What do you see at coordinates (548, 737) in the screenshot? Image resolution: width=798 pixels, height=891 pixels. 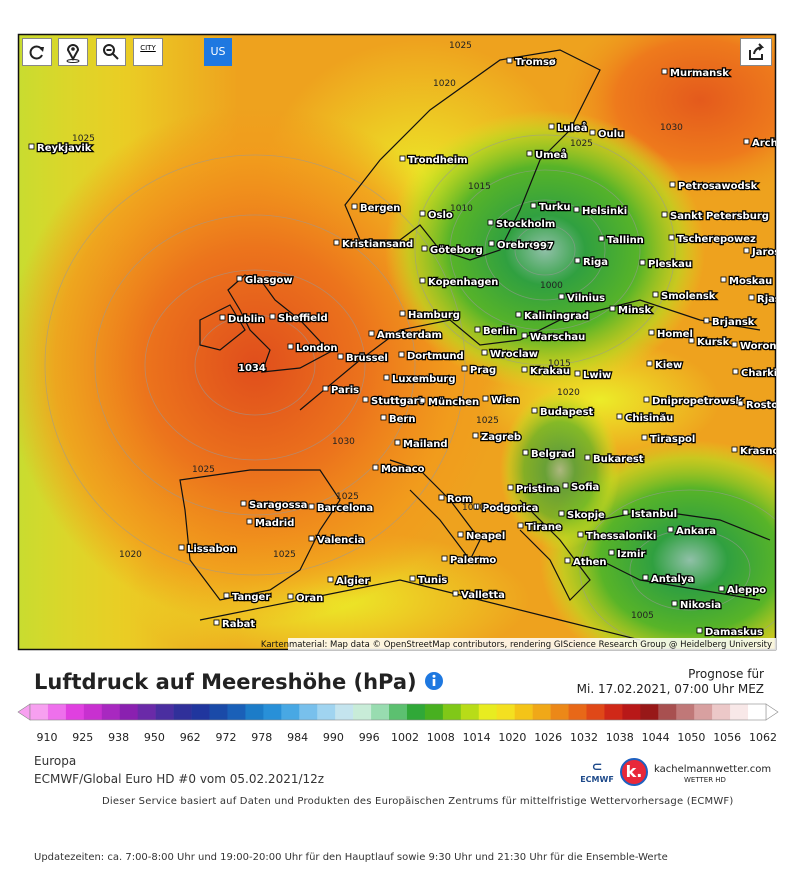 I see `colorbar-tick-label: 1026` at bounding box center [548, 737].